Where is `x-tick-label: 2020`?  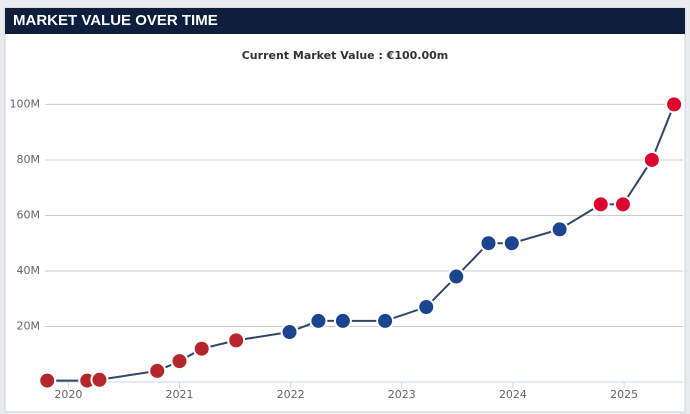 x-tick-label: 2020 is located at coordinates (68, 394).